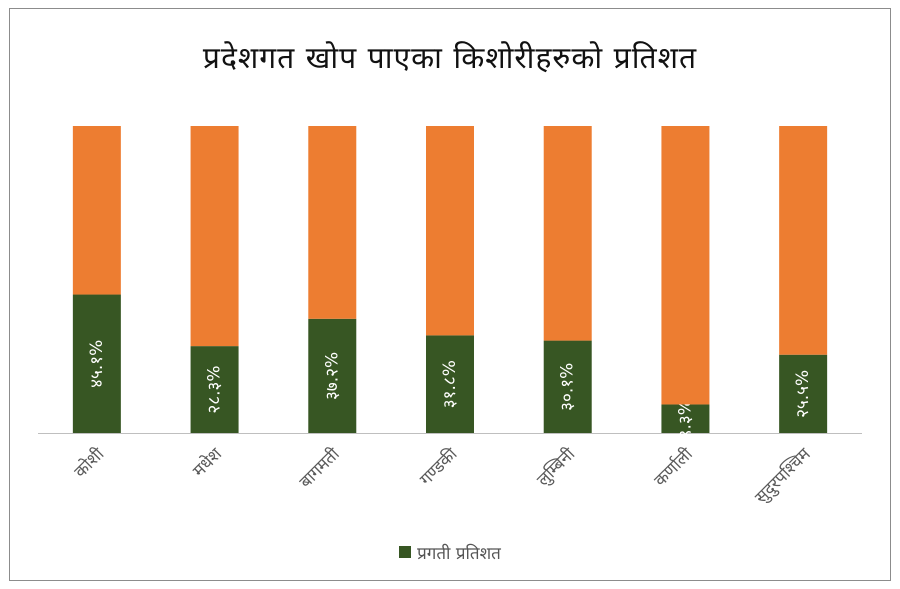 Image resolution: width=900 pixels, height=589 pixels. Describe the element at coordinates (405, 552) in the screenshot. I see `legend-swatch-progress` at that location.